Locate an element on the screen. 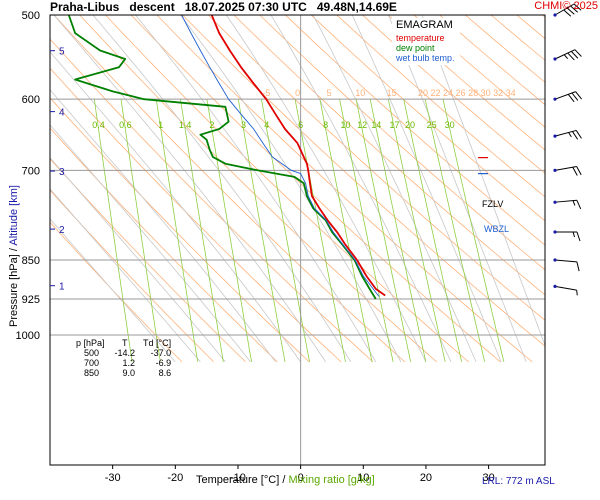 The height and width of the screenshot is (500, 600). table-cell: 9.0 is located at coordinates (129, 373).